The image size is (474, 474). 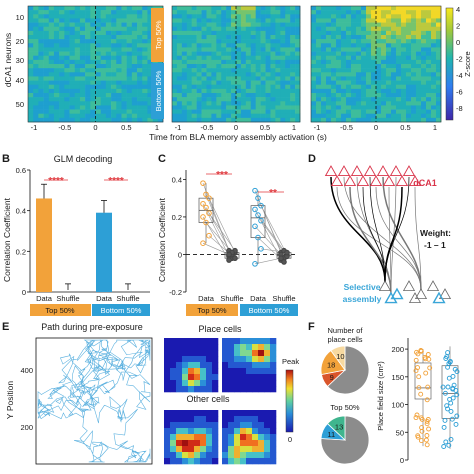 I want to click on panel-f-point, so click(x=446, y=358).